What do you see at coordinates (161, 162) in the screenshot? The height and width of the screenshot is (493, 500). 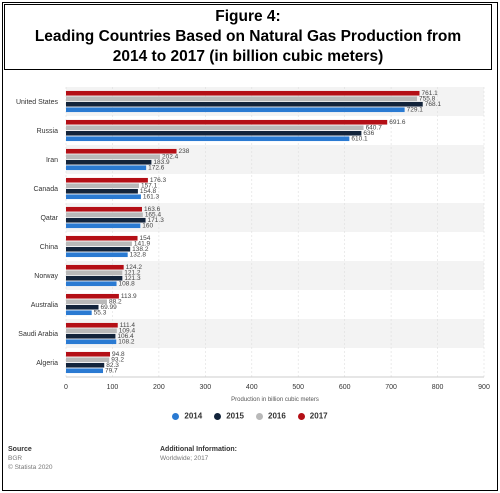 I see `data-label: 183.9` at bounding box center [161, 162].